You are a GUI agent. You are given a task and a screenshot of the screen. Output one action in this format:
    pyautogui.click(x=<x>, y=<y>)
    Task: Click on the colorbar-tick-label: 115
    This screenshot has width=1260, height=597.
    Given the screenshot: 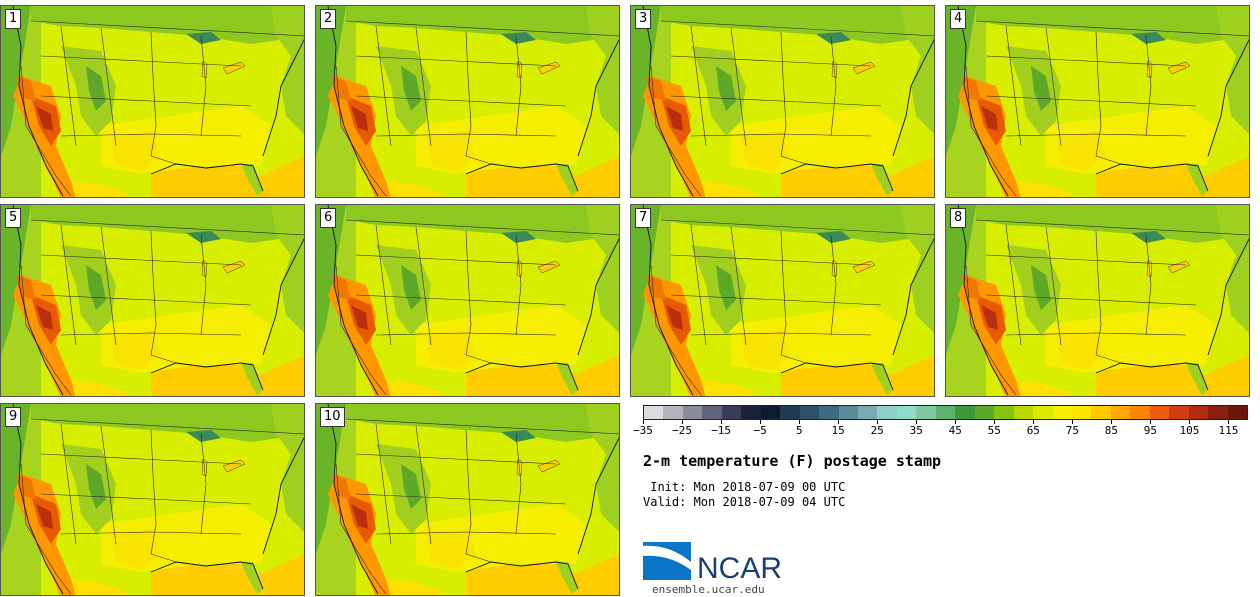 What is the action you would take?
    pyautogui.click(x=1228, y=430)
    